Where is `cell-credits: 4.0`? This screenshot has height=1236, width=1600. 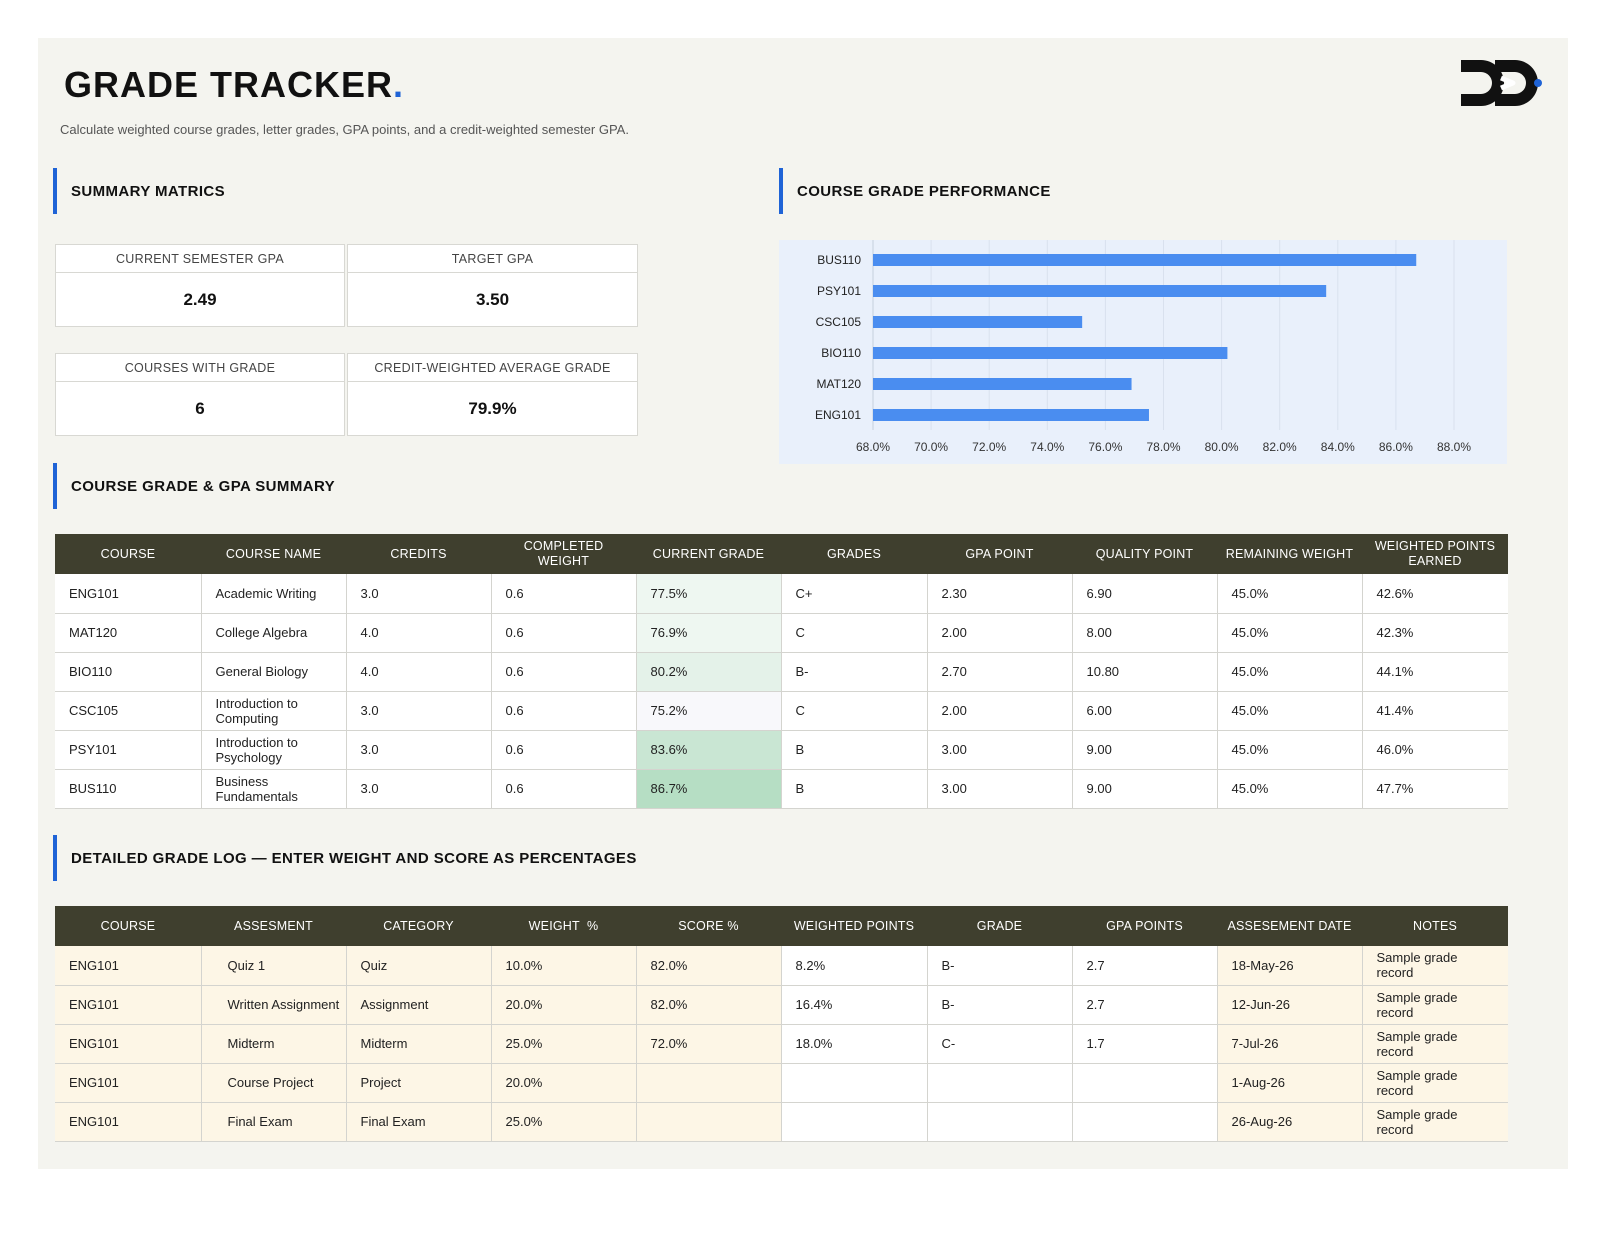 cell-credits: 4.0 is located at coordinates (419, 633).